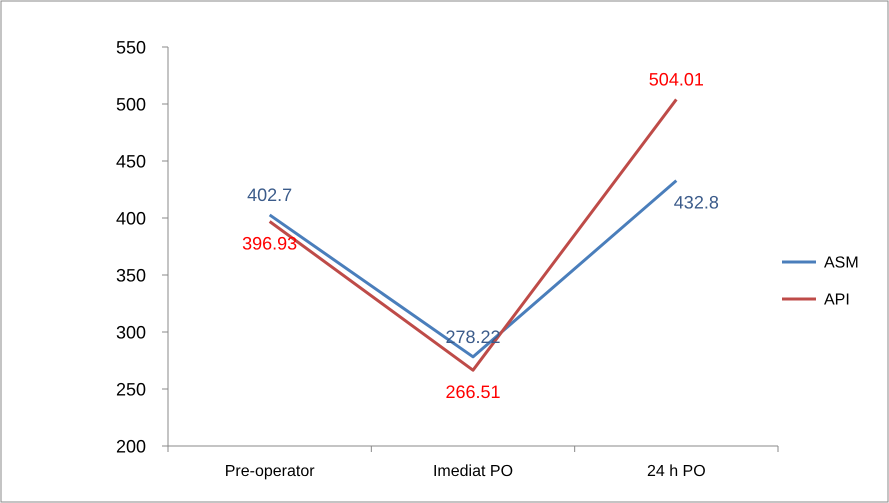 Image resolution: width=889 pixels, height=503 pixels. What do you see at coordinates (270, 471) in the screenshot?
I see `x-tick-label: Pre-operator` at bounding box center [270, 471].